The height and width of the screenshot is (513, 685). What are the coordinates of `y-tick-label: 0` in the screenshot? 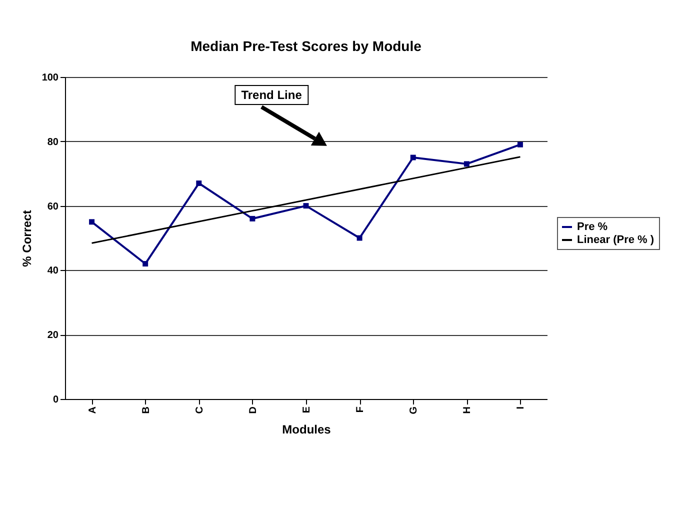 It's located at (55, 400).